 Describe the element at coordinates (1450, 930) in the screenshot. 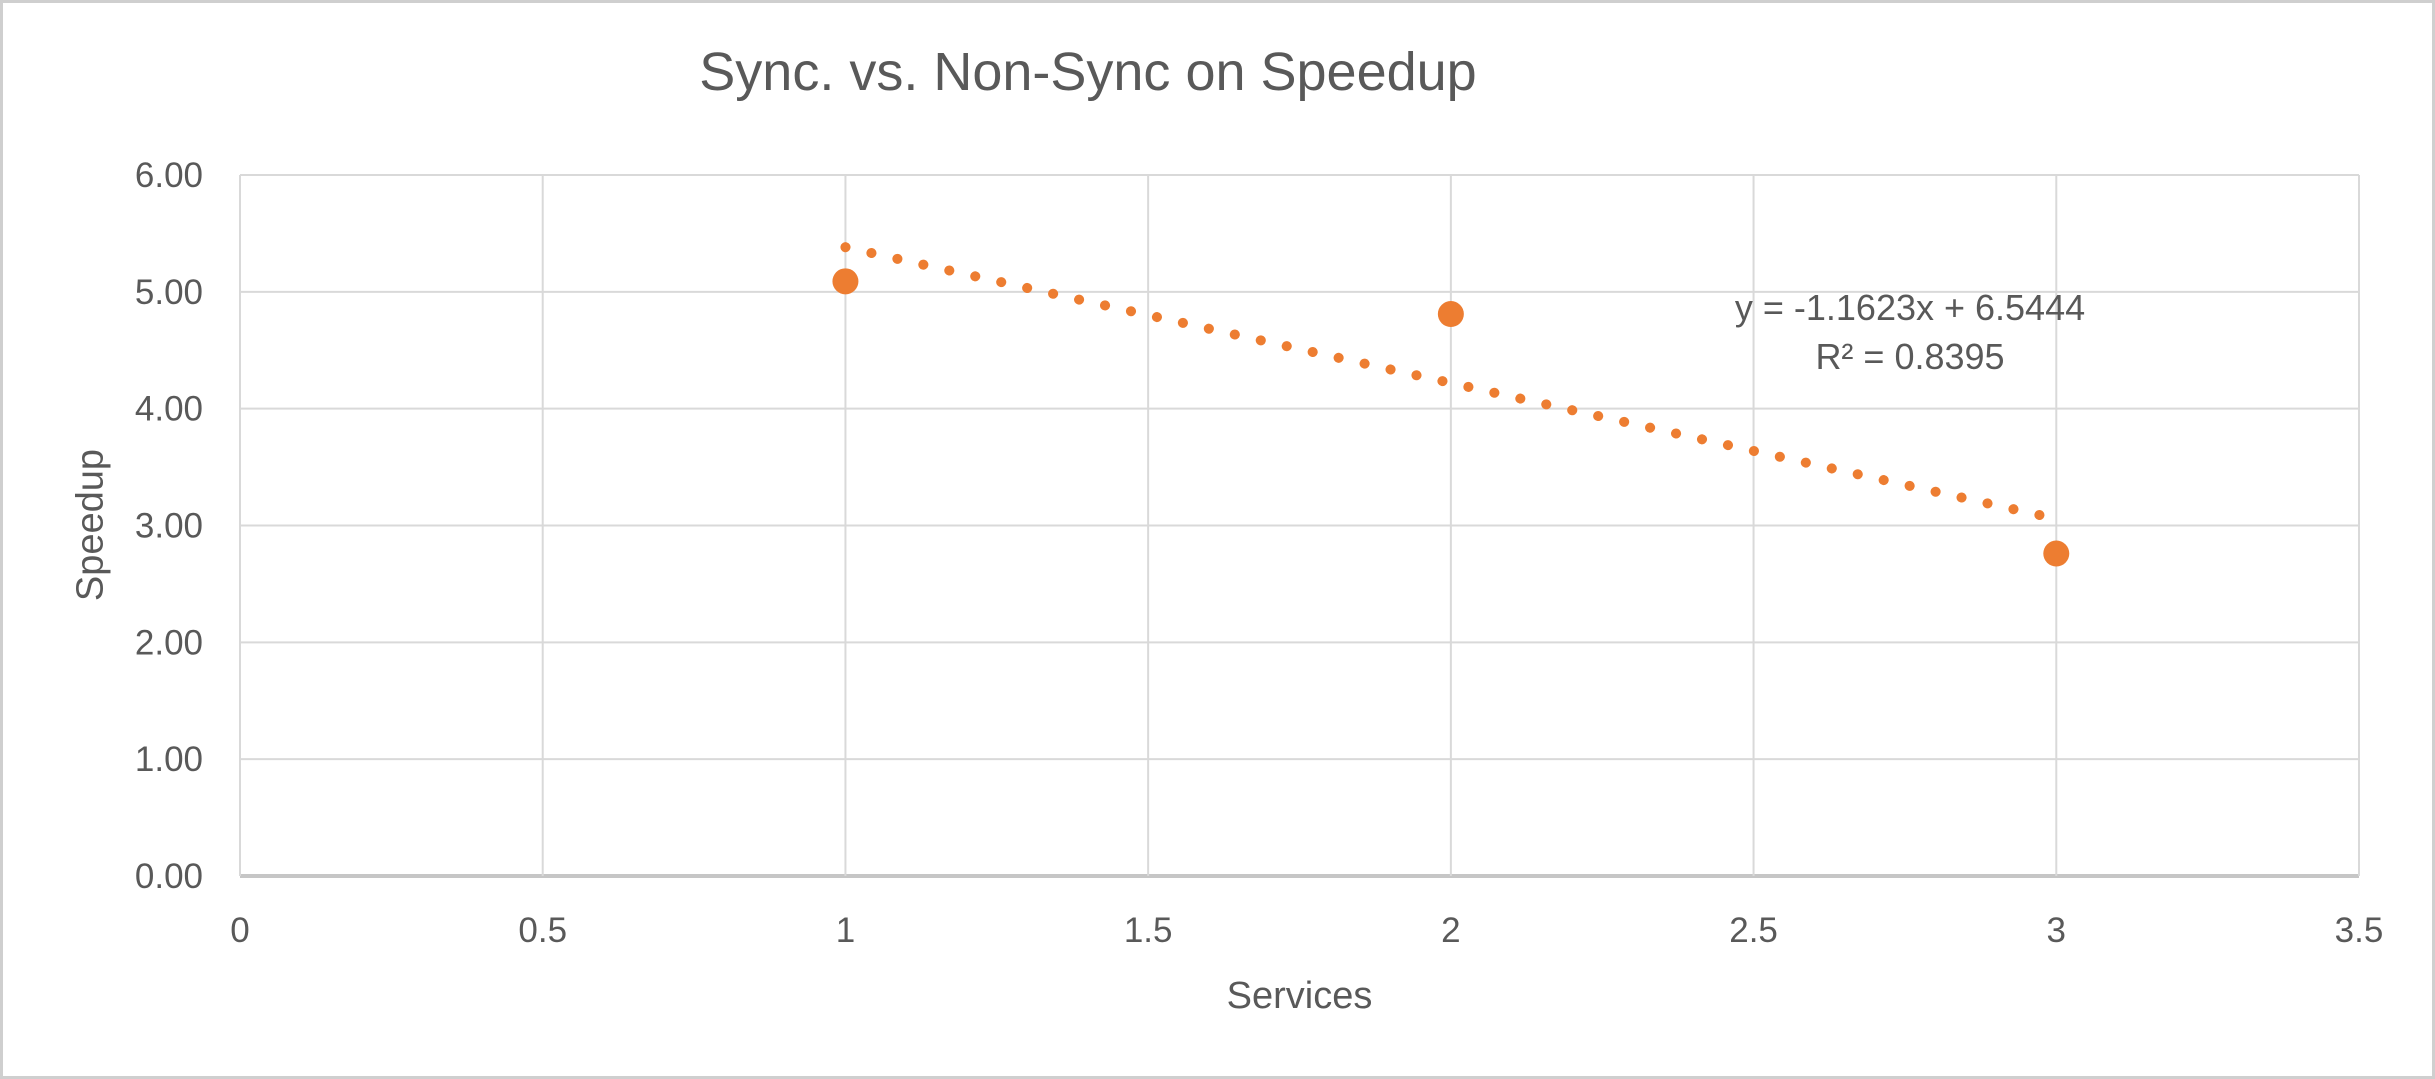

I see `x-tick-label: 2` at that location.